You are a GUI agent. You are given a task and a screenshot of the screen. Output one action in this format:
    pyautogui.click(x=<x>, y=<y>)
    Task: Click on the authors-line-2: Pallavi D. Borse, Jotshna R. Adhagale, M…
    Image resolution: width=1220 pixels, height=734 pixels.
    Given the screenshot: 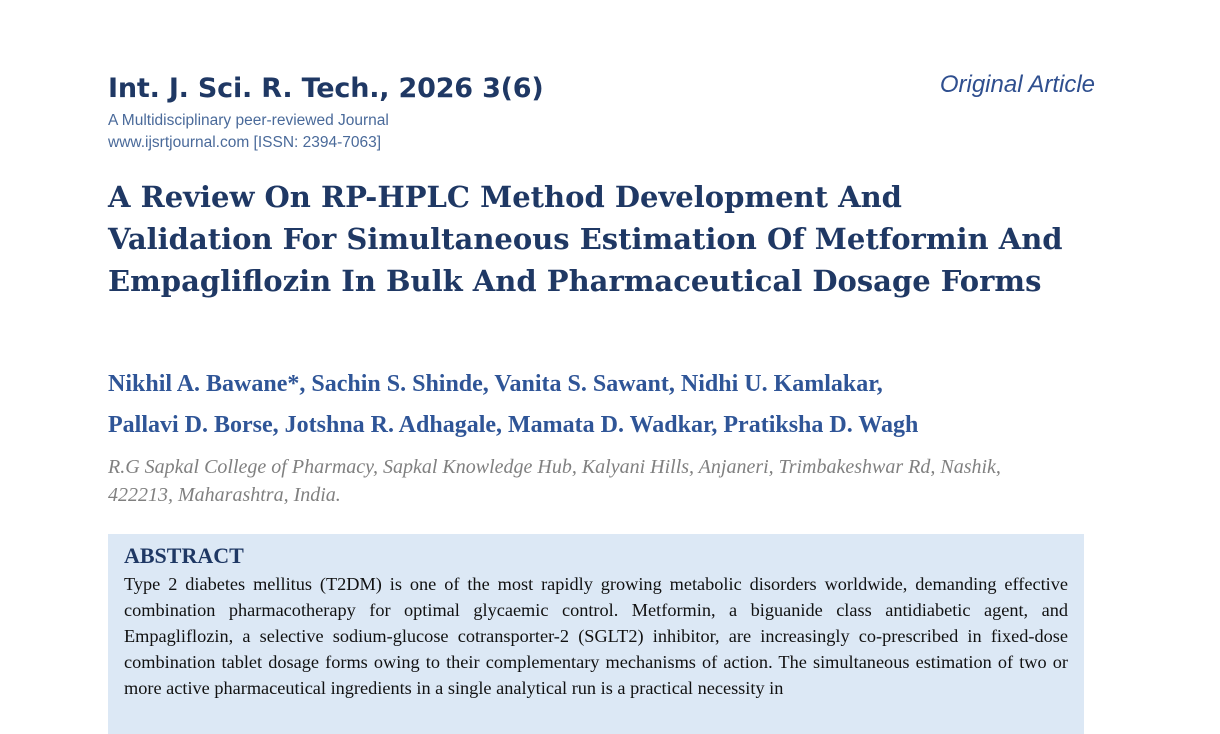 What is the action you would take?
    pyautogui.click(x=513, y=425)
    